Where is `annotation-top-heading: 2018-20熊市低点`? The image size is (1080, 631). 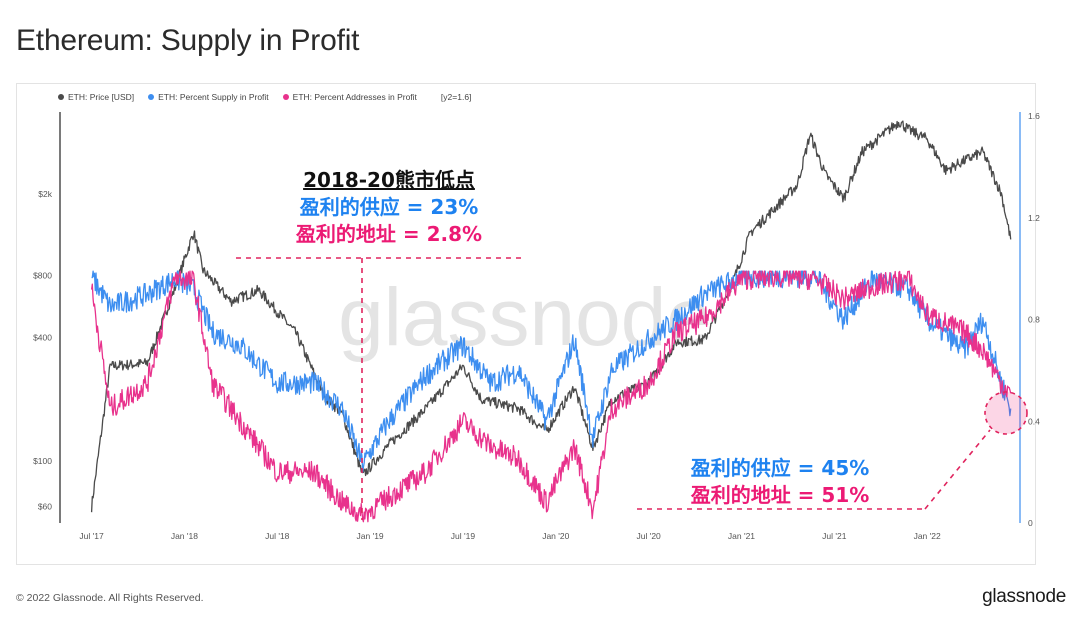 annotation-top-heading: 2018-20熊市低点 is located at coordinates (389, 180).